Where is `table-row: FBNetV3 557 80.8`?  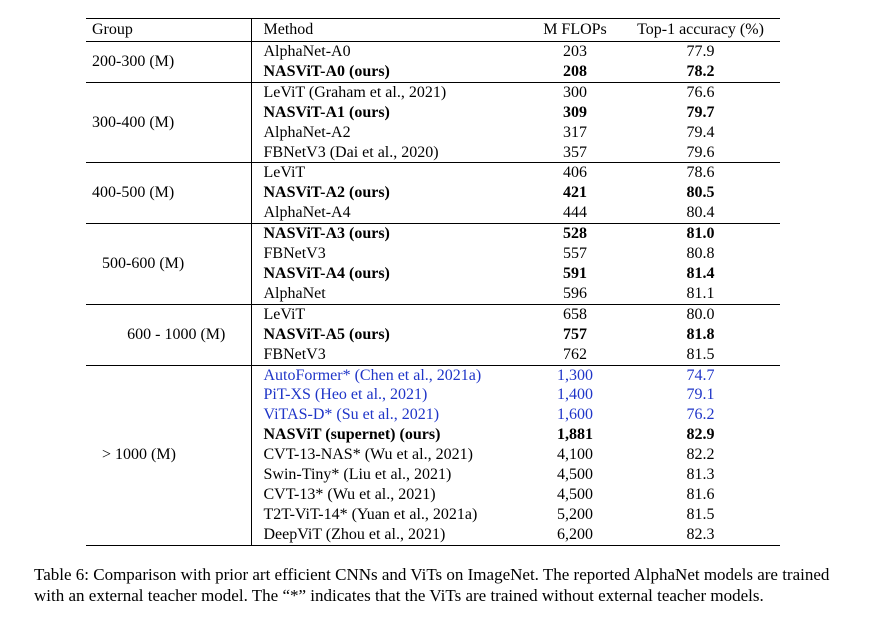
table-row: FBNetV3 557 80.8 is located at coordinates (433, 254).